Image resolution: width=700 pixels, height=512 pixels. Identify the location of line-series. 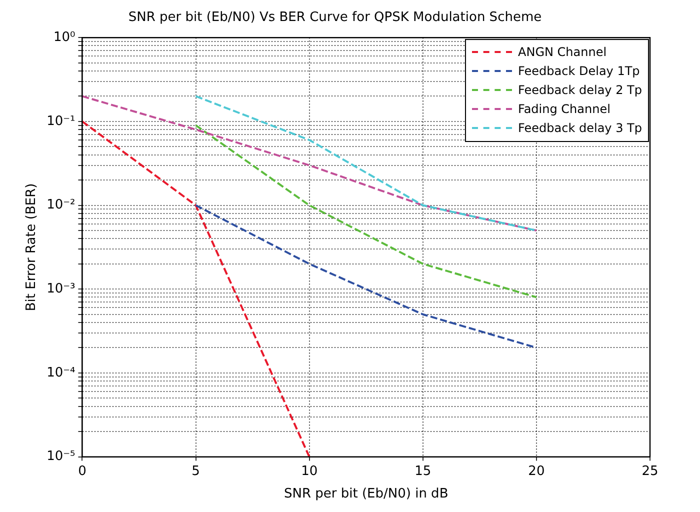
(366, 276).